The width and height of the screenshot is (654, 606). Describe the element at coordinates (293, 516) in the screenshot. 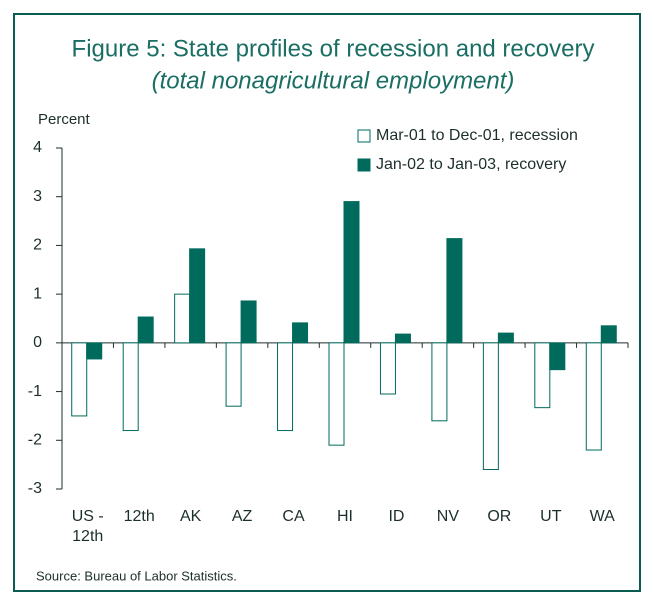

I see `x-tick-label: CA` at that location.